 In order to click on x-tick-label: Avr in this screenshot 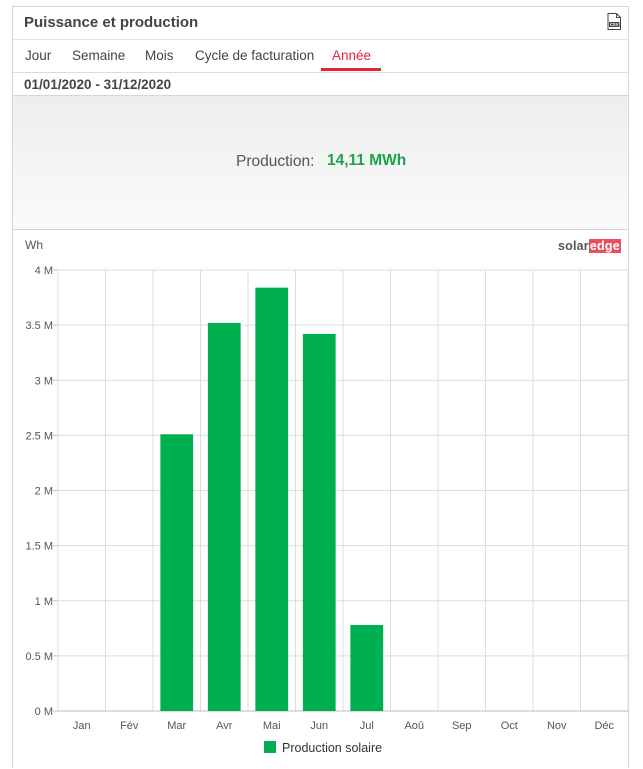, I will do `click(224, 726)`.